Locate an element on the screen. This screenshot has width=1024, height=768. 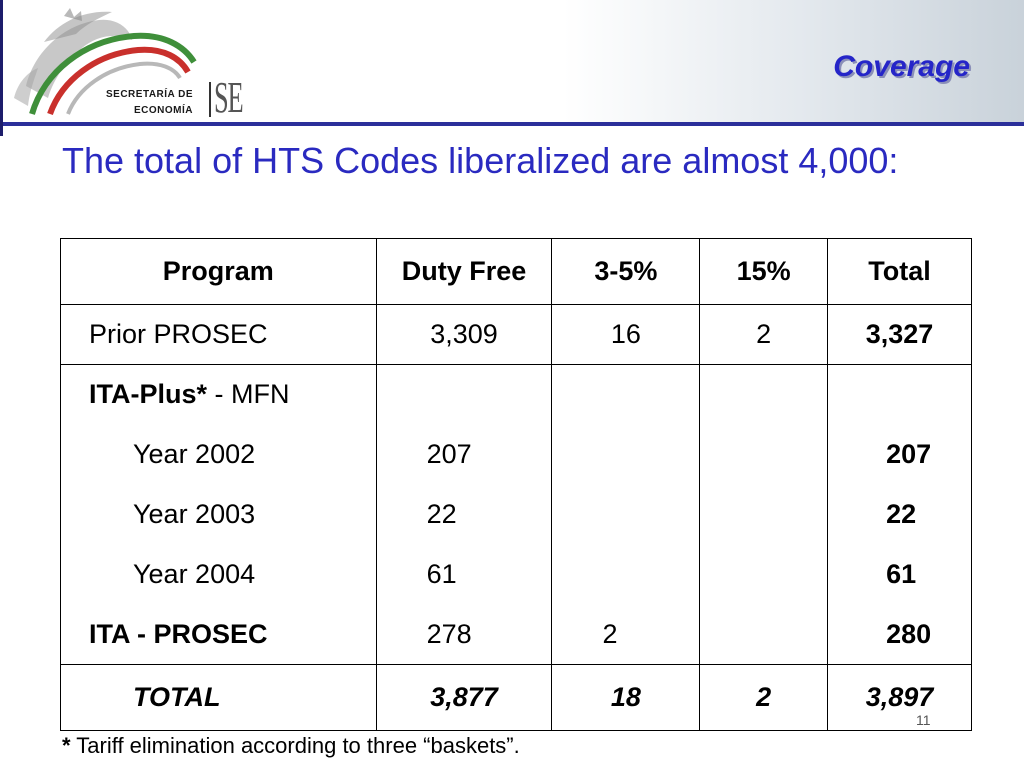
cell-3-5-percent: 16 is located at coordinates (626, 334).